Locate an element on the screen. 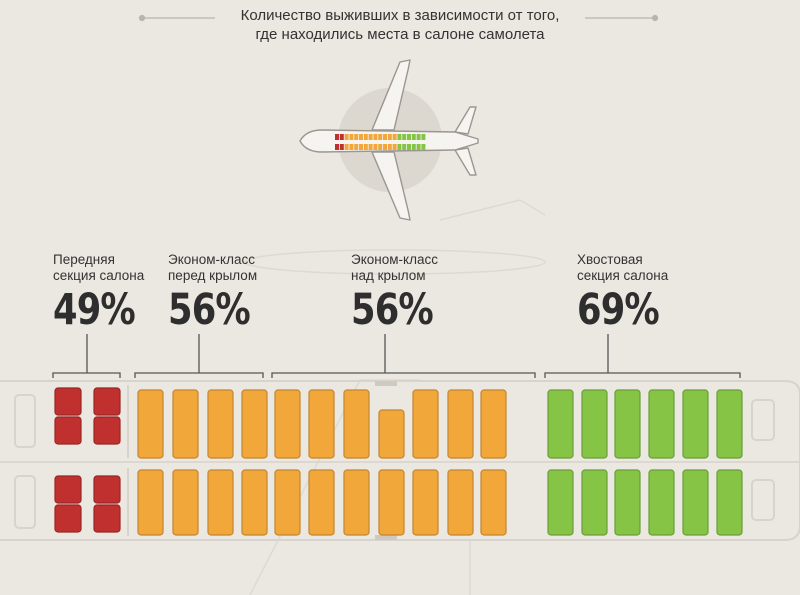 Image resolution: width=800 pixels, height=595 pixels. section-label: над крылом is located at coordinates (388, 275).